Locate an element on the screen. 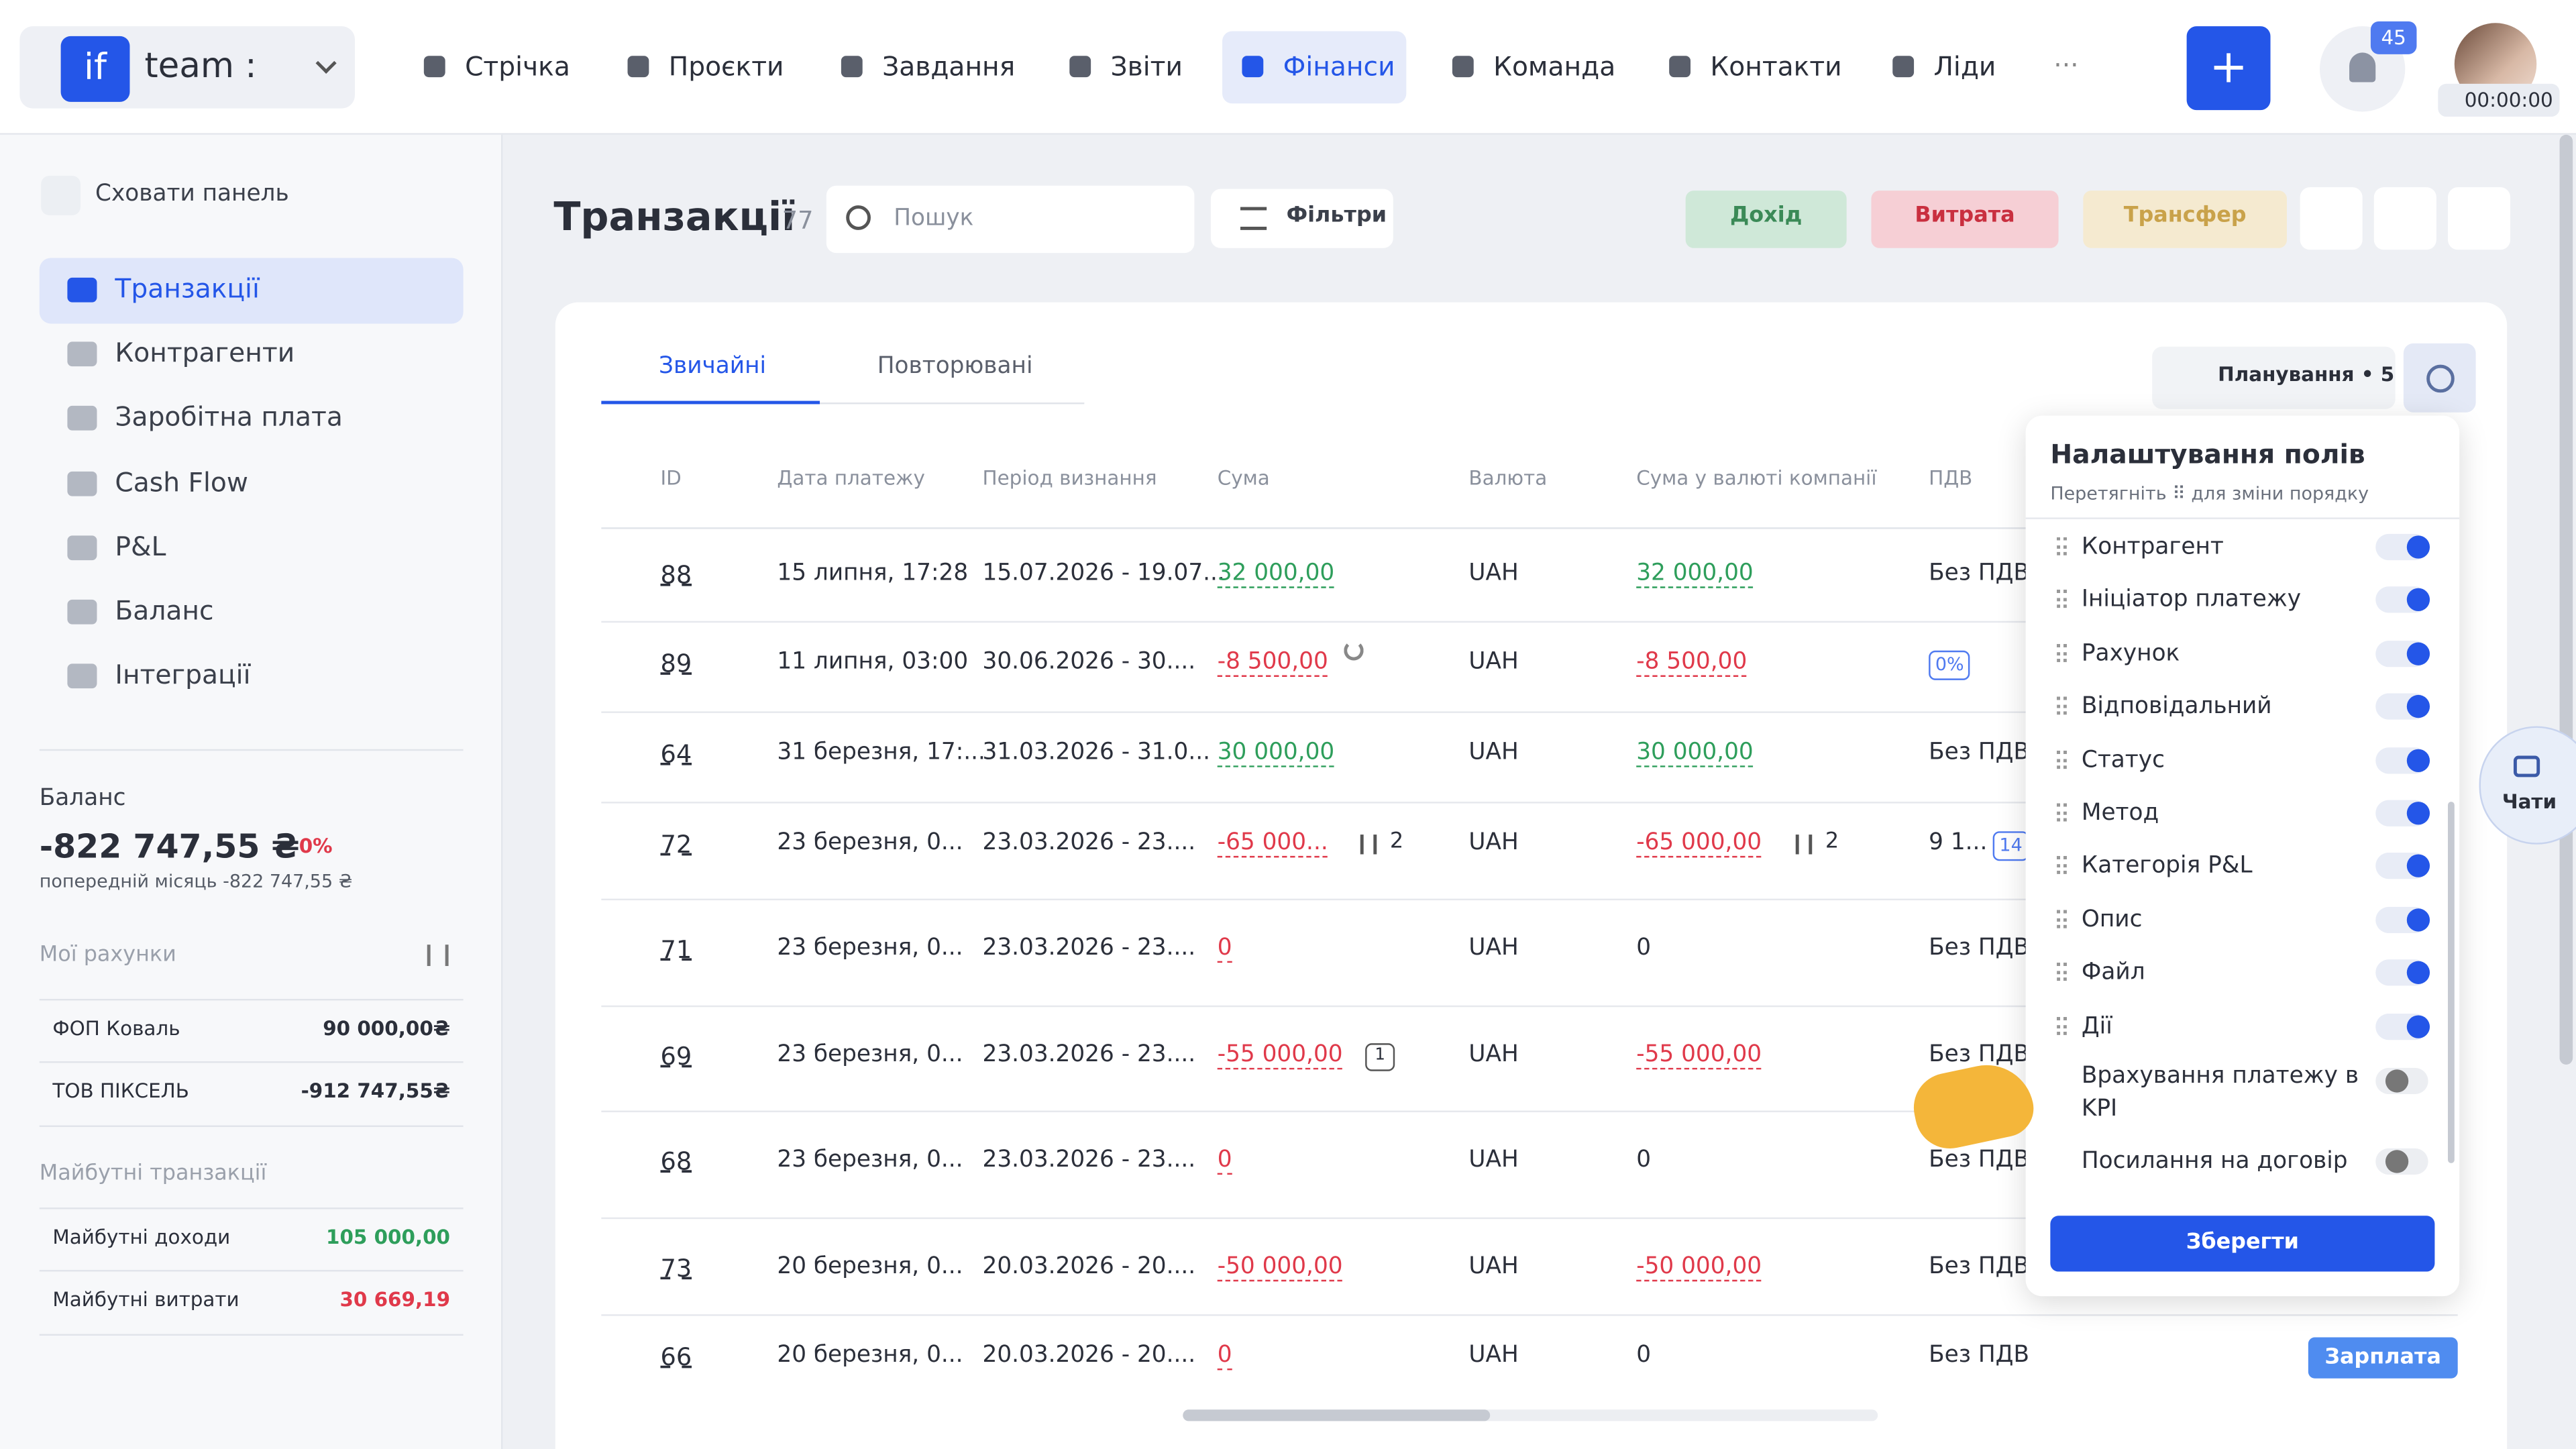  column-header: Сума is located at coordinates (1243, 478).